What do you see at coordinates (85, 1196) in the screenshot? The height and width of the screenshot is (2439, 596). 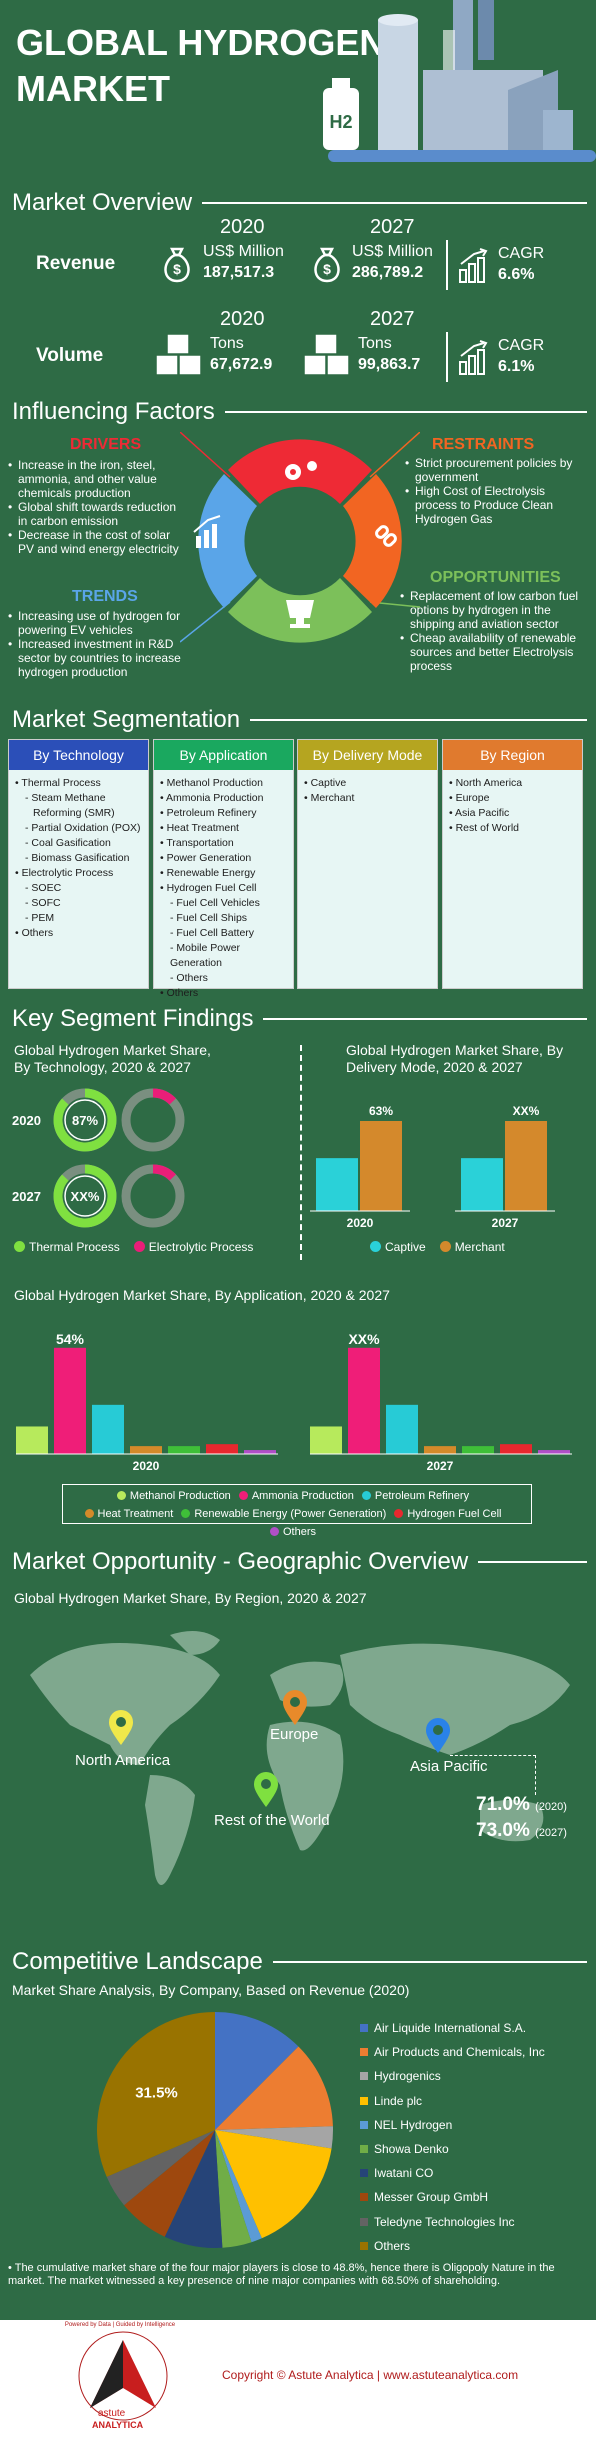 I see `tech-donut-label: XX%` at bounding box center [85, 1196].